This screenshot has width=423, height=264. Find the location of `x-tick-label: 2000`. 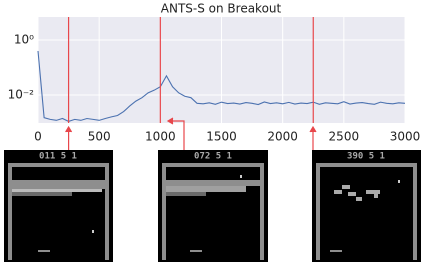

x-tick-label: 2000 is located at coordinates (282, 137).